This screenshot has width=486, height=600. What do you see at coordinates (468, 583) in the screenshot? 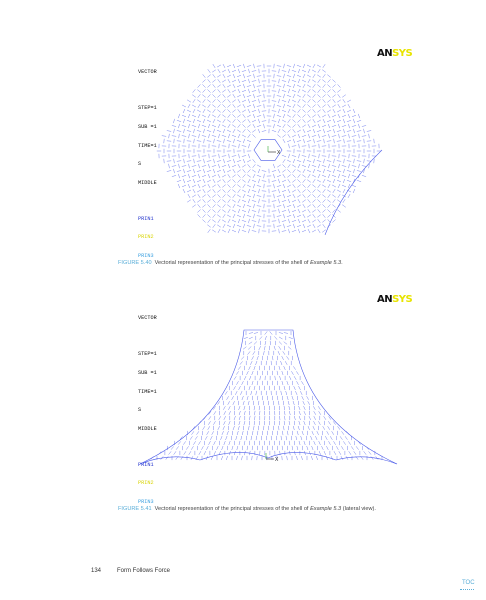
I see `toc-link: TOC` at bounding box center [468, 583].